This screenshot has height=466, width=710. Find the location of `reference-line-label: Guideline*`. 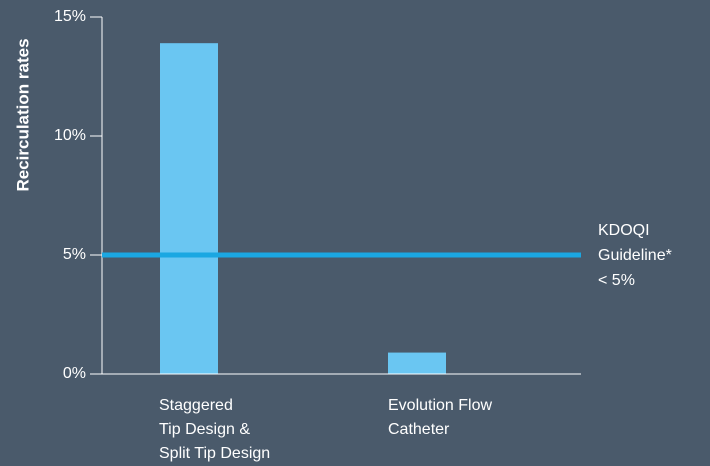

reference-line-label: Guideline* is located at coordinates (635, 255).